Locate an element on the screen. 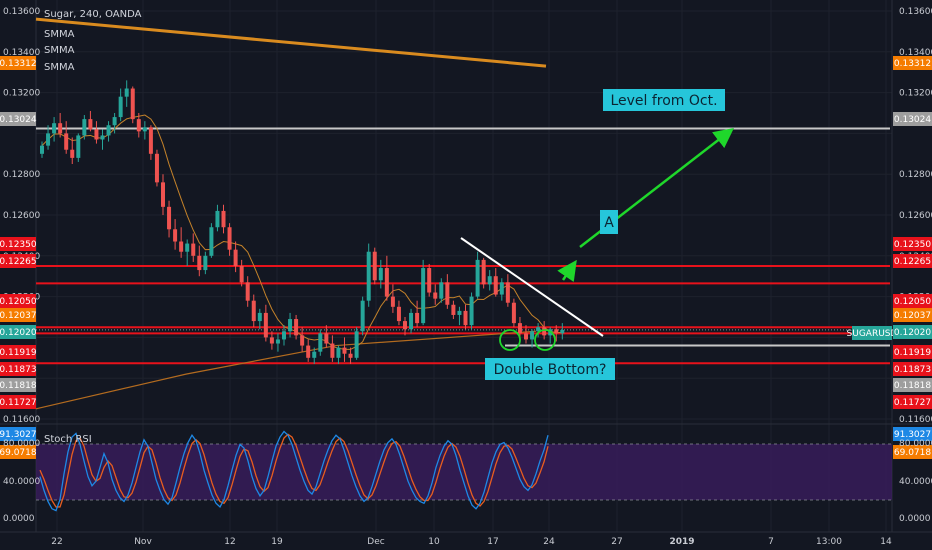  wave-label-box is located at coordinates (609, 222).